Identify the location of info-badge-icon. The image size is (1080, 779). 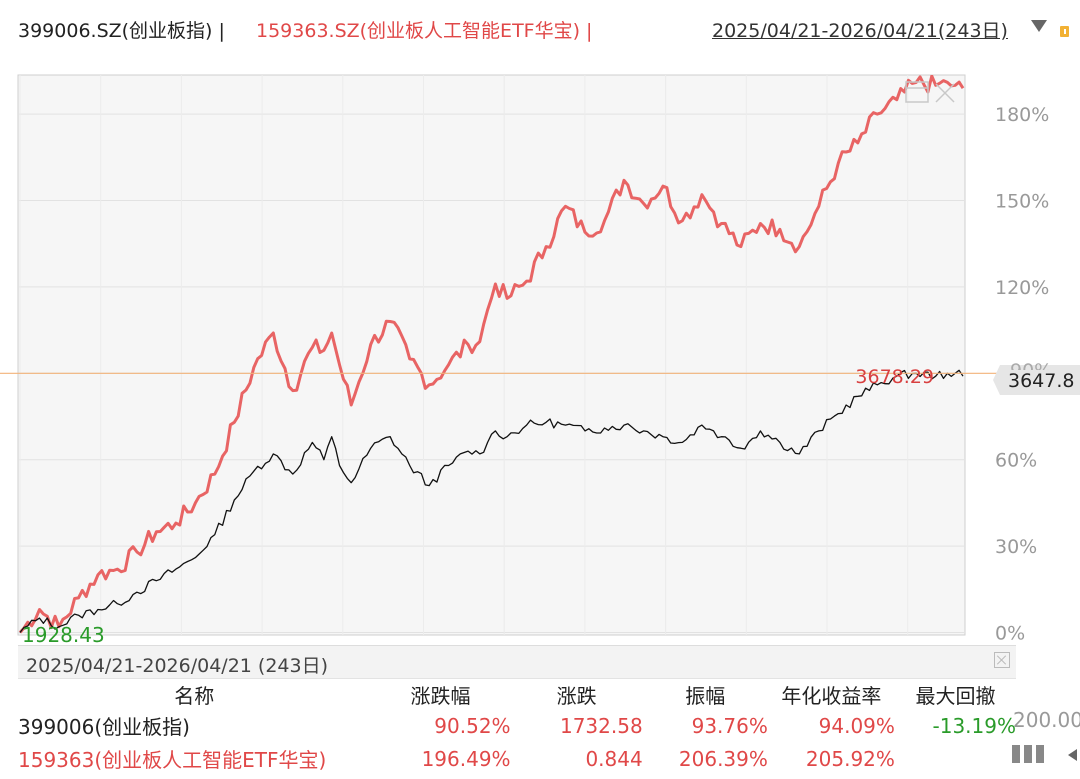
(1064, 31).